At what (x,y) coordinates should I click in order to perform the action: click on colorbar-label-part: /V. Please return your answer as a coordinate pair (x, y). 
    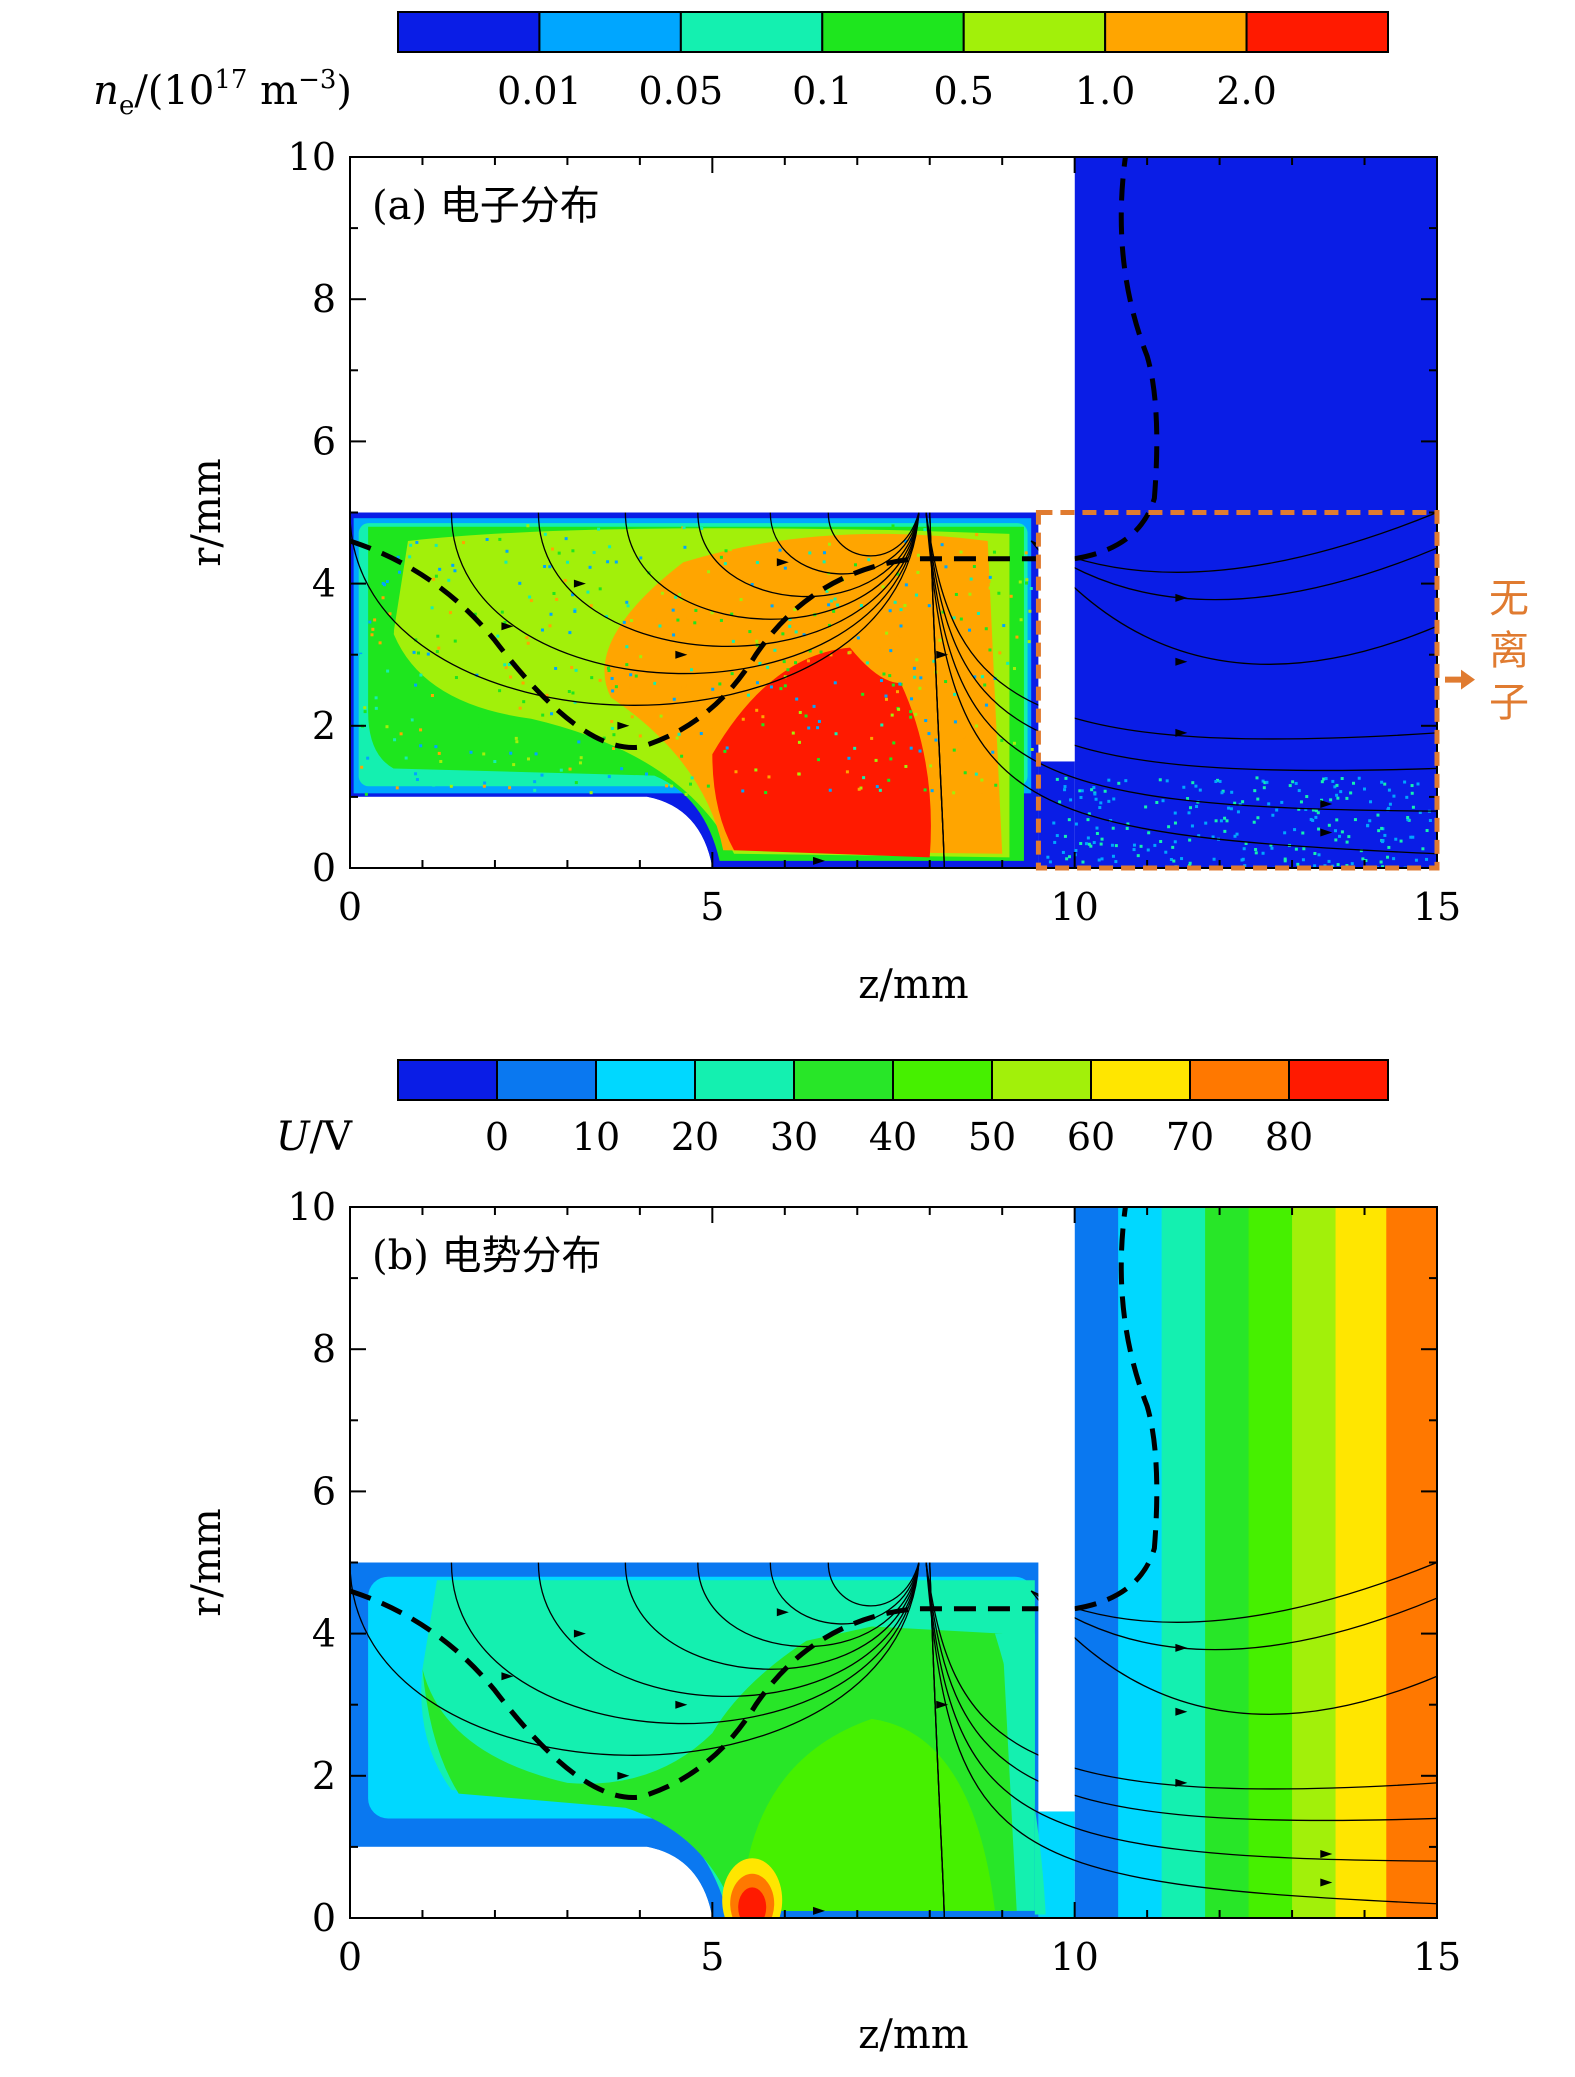
    Looking at the image, I should click on (331, 1137).